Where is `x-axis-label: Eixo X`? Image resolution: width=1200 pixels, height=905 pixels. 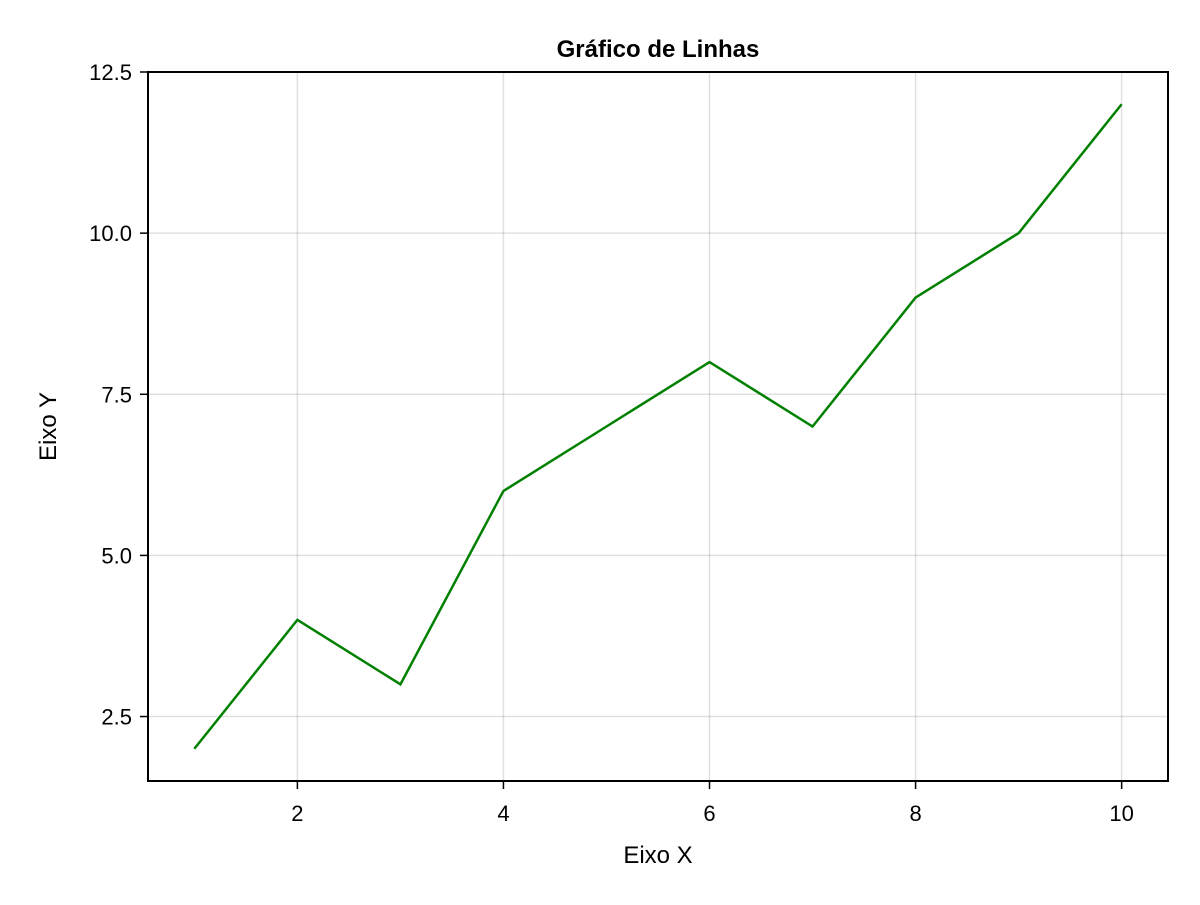 x-axis-label: Eixo X is located at coordinates (657, 855).